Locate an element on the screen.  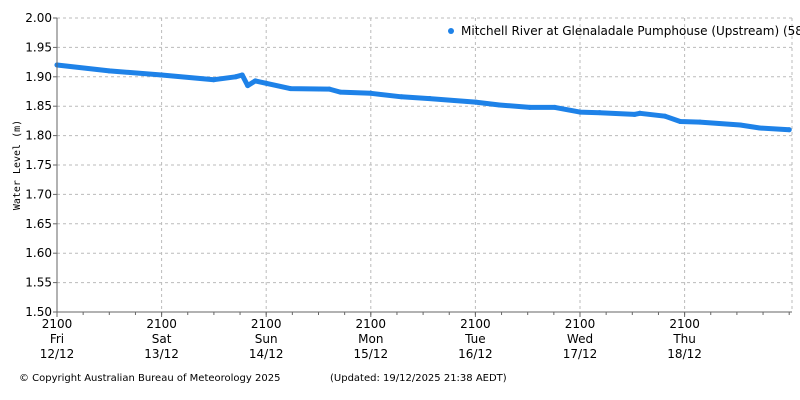
x-tick-label: Tue is located at coordinates (475, 339).